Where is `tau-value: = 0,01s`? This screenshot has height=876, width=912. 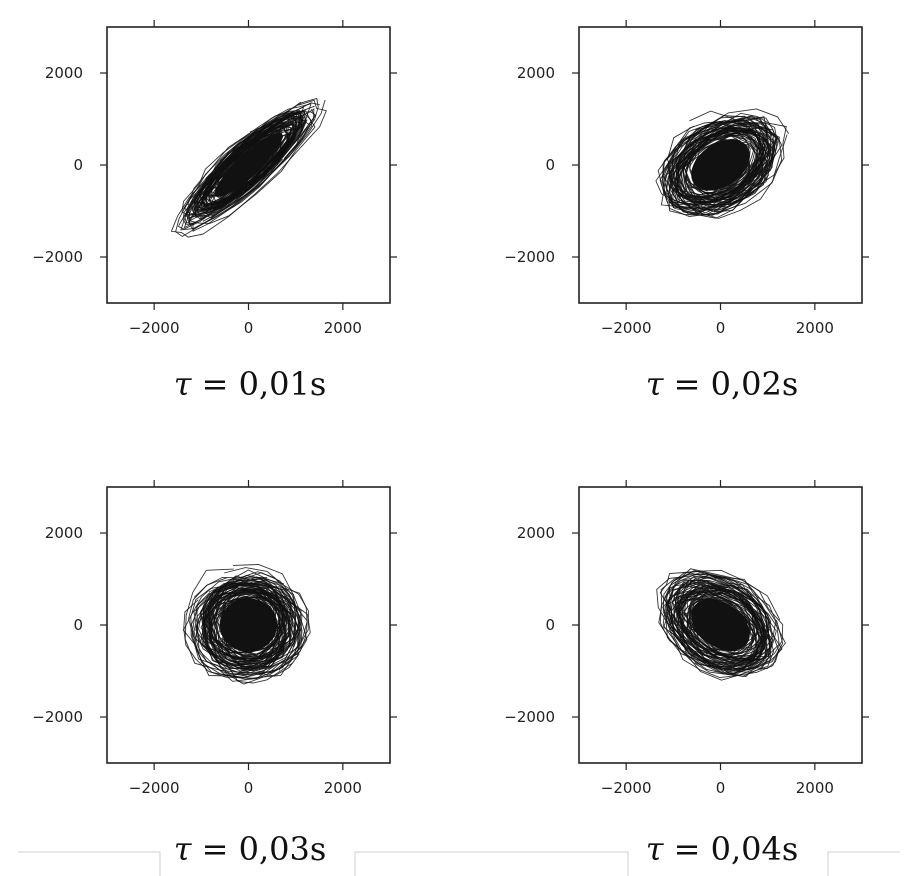 tau-value: = 0,01s is located at coordinates (258, 384).